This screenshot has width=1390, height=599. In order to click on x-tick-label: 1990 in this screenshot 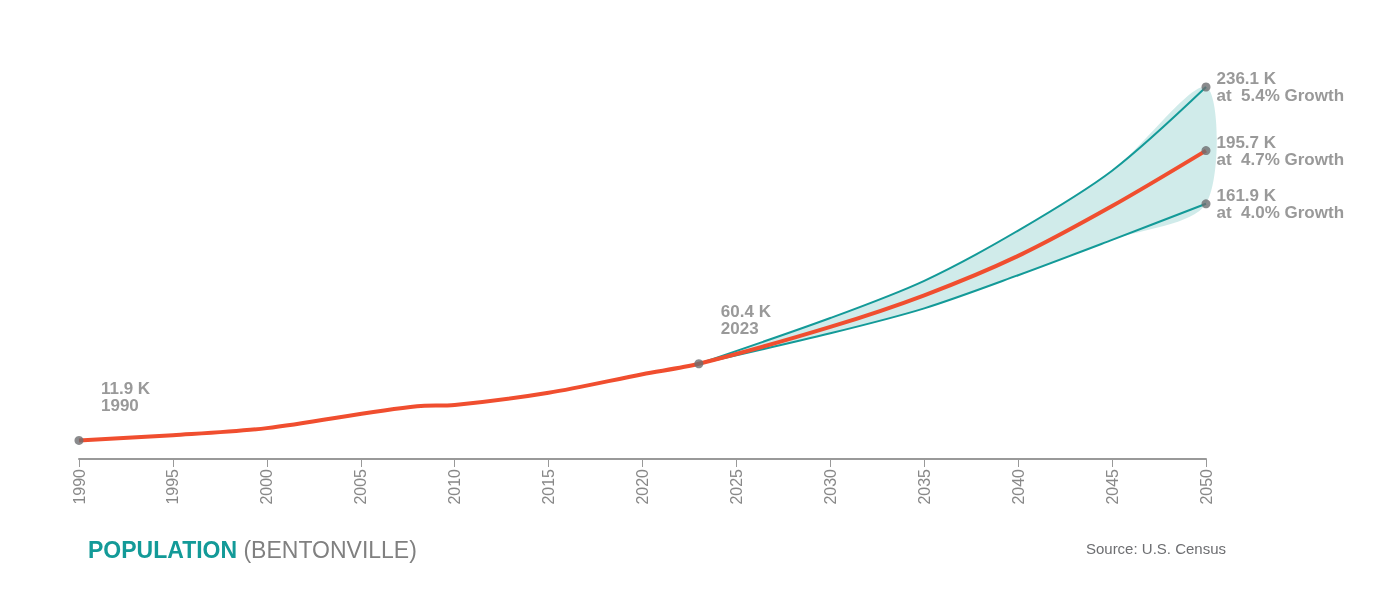, I will do `click(79, 486)`.